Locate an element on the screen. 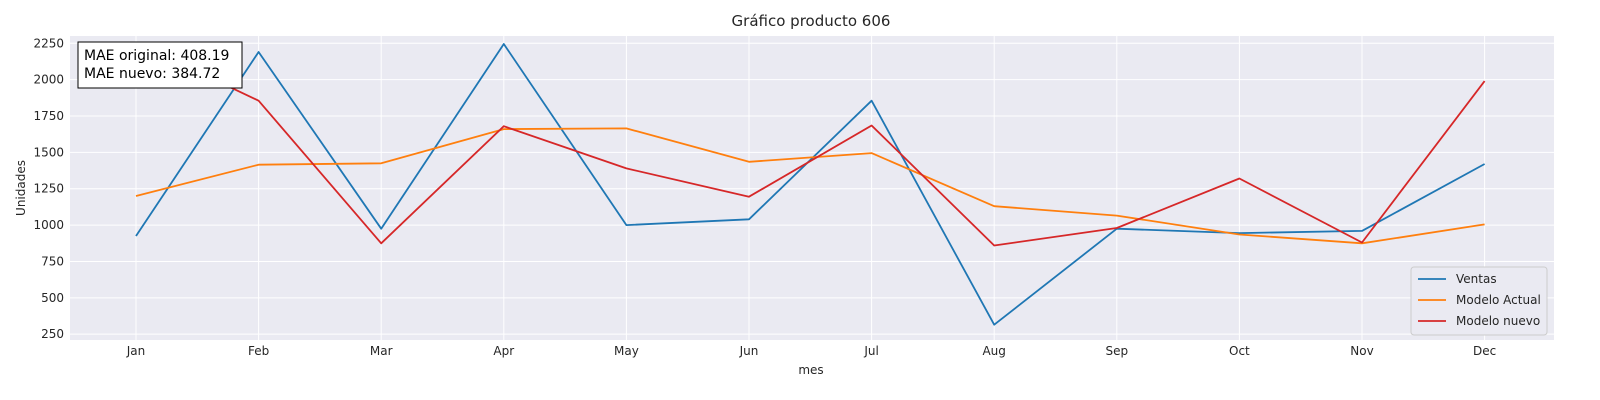 Image resolution: width=1600 pixels, height=400 pixels. mae-original-text: MAE original: 408.19 is located at coordinates (156, 56).